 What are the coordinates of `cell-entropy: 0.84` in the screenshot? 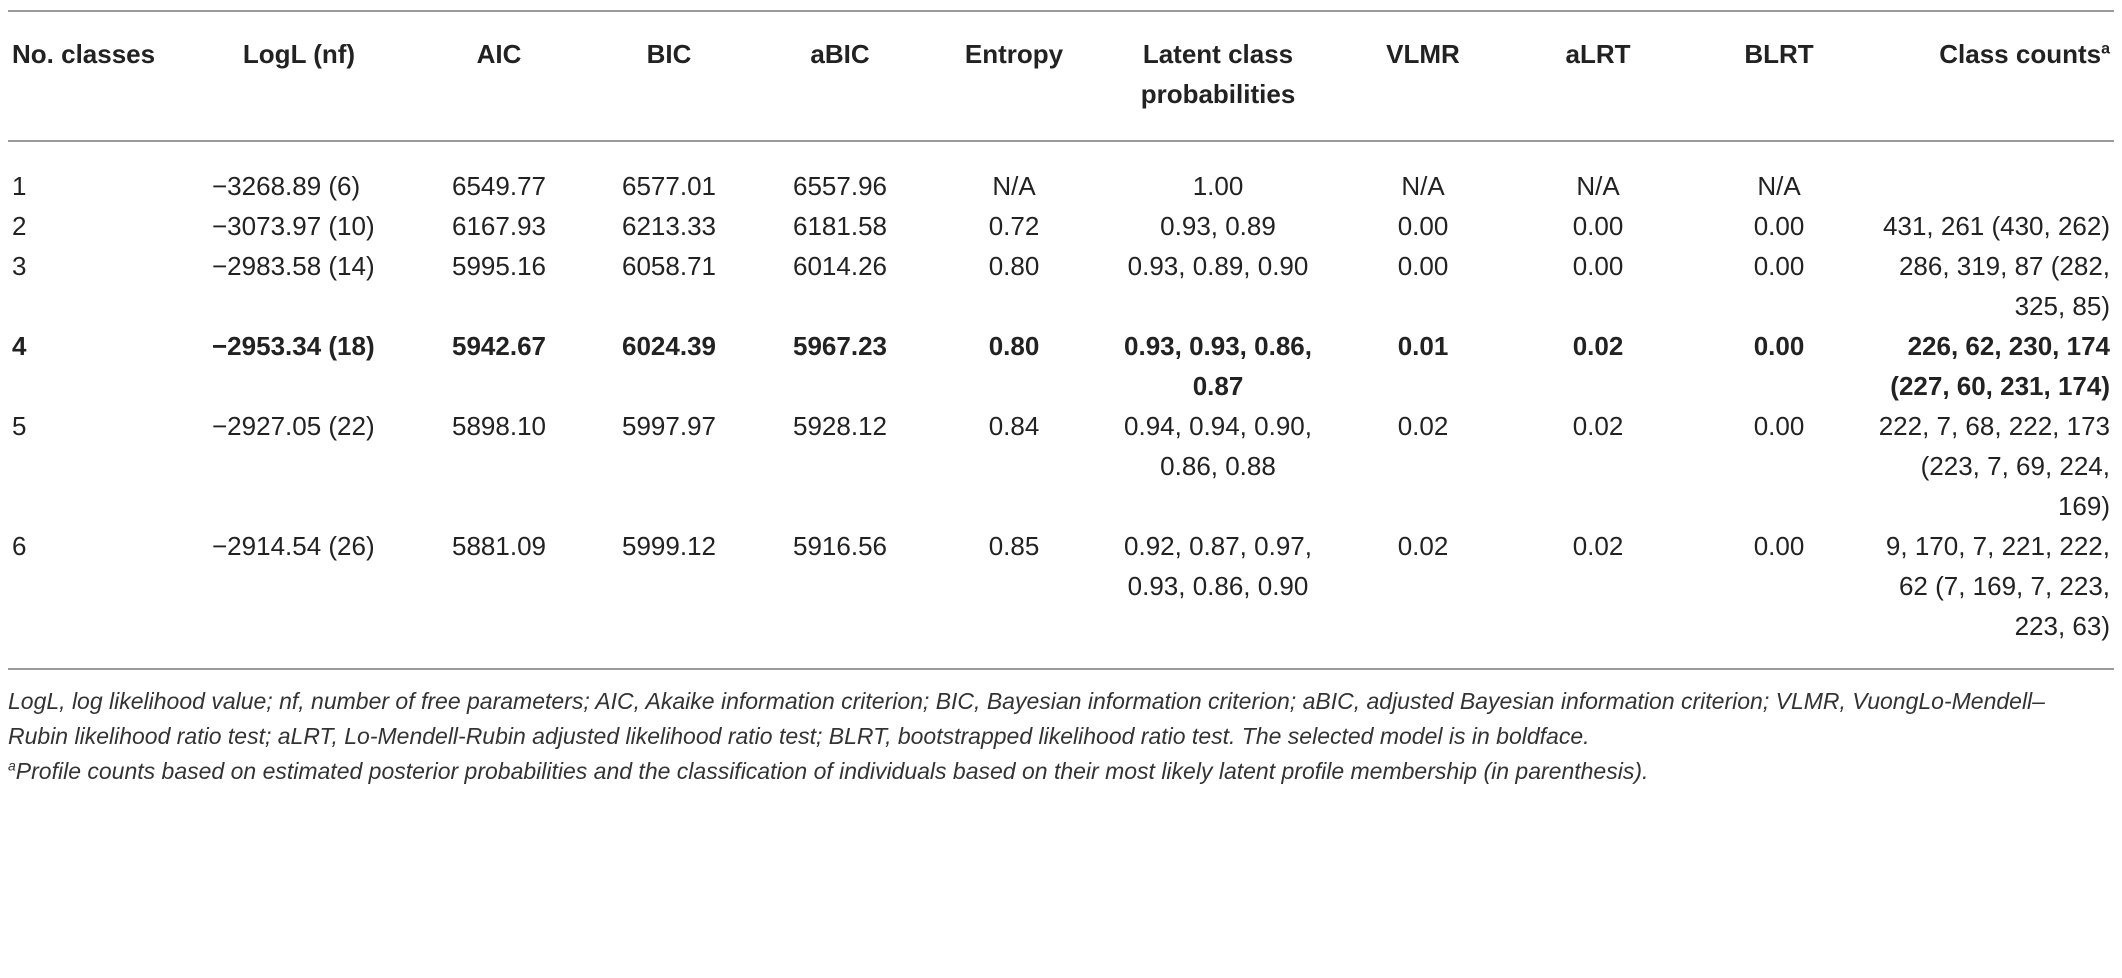 It's located at (1014, 426).